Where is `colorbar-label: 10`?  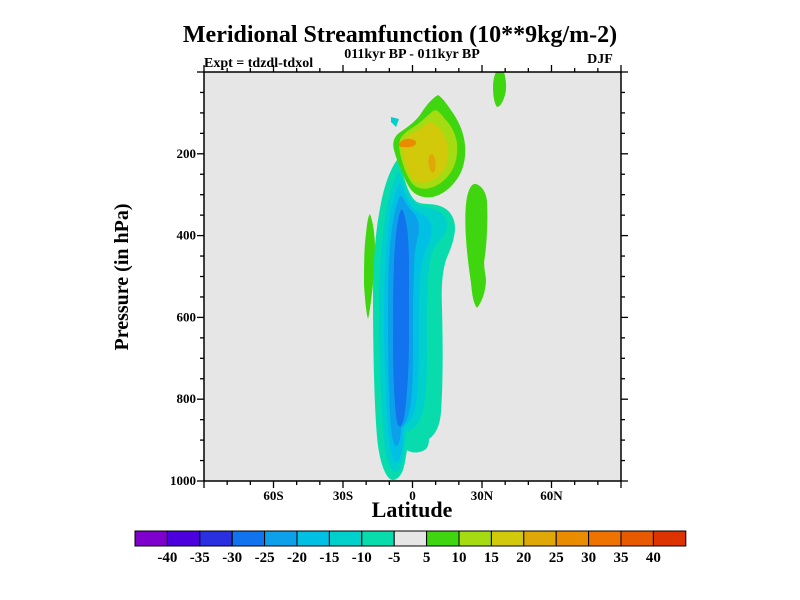
colorbar-label: 10 is located at coordinates (459, 558).